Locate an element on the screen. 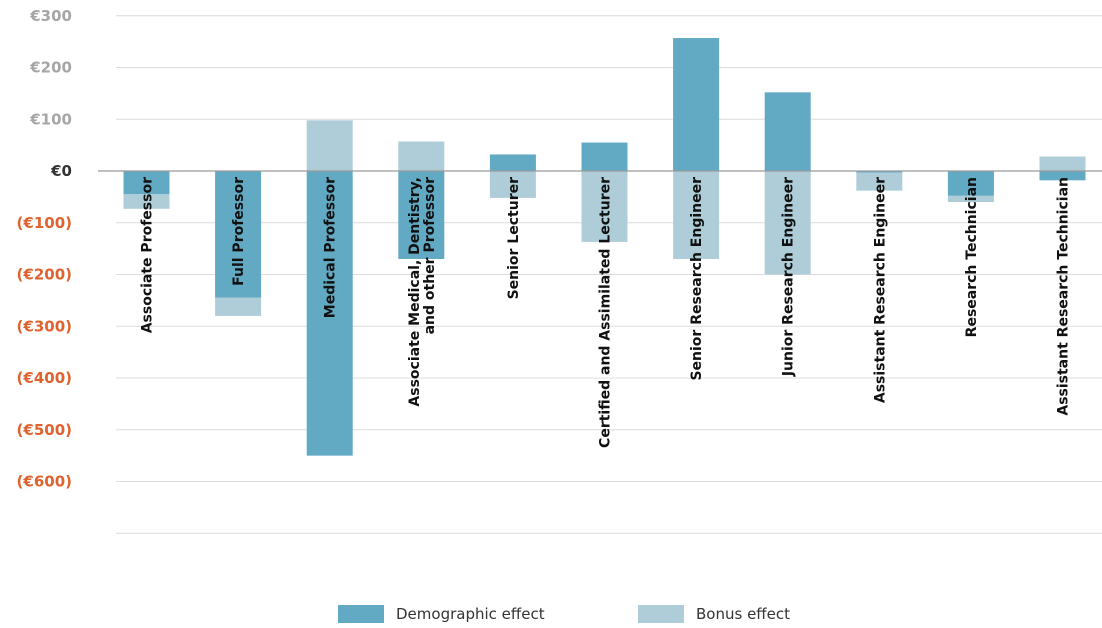 This screenshot has height=628, width=1102. category-label: Certified and Assimilated Lecturer is located at coordinates (606, 312).